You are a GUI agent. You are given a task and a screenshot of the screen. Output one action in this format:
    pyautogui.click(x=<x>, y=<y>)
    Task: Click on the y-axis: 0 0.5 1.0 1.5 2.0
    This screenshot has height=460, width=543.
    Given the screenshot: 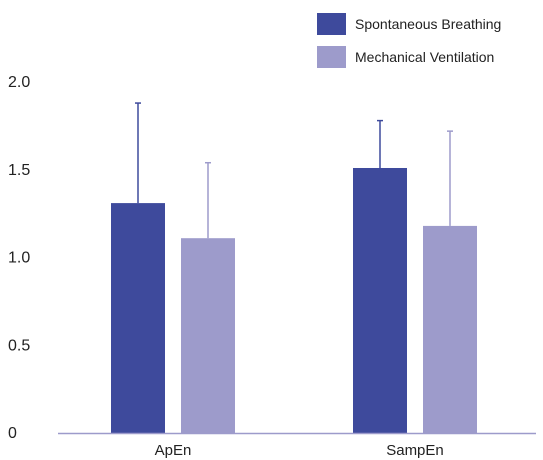 What is the action you would take?
    pyautogui.click(x=19, y=258)
    